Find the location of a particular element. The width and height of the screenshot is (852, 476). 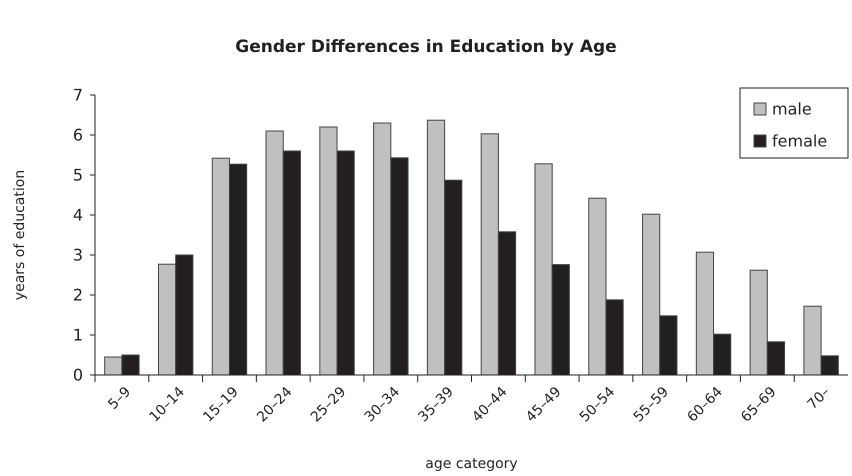

y-tick-label: 5 is located at coordinates (77, 175).